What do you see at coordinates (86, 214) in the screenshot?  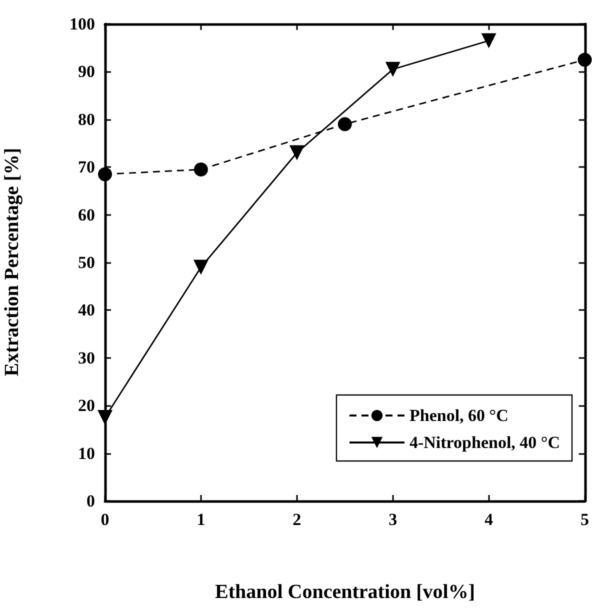 I see `y-tick-label: 60` at bounding box center [86, 214].